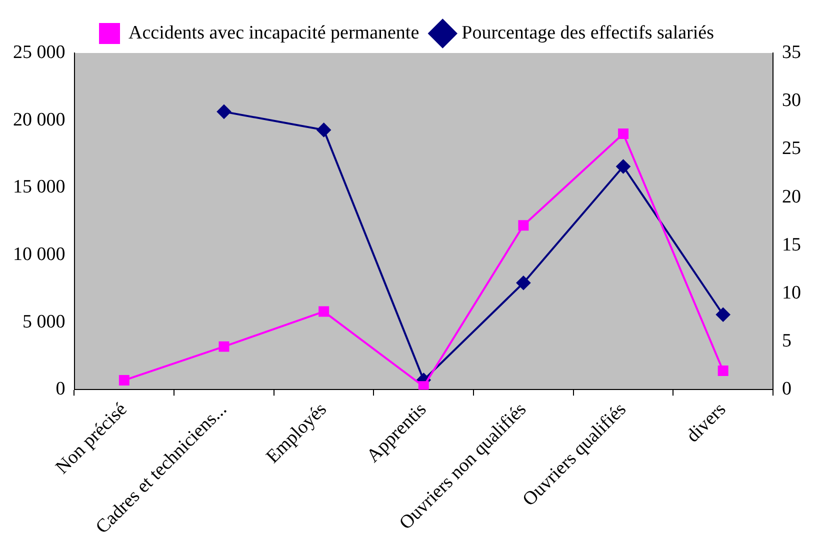 The width and height of the screenshot is (824, 547). What do you see at coordinates (787, 389) in the screenshot?
I see `y2-tick-label: 0` at bounding box center [787, 389].